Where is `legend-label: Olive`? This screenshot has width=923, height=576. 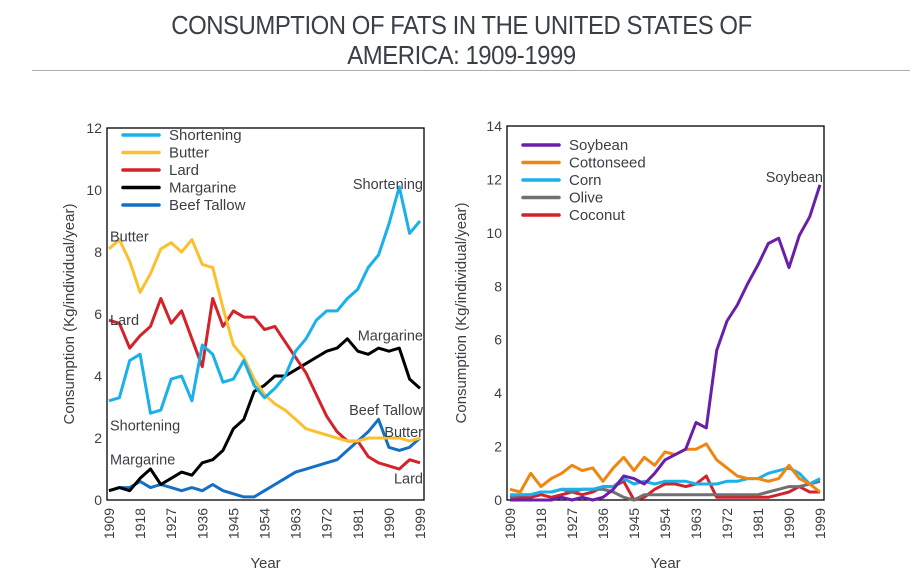 legend-label: Olive is located at coordinates (586, 198).